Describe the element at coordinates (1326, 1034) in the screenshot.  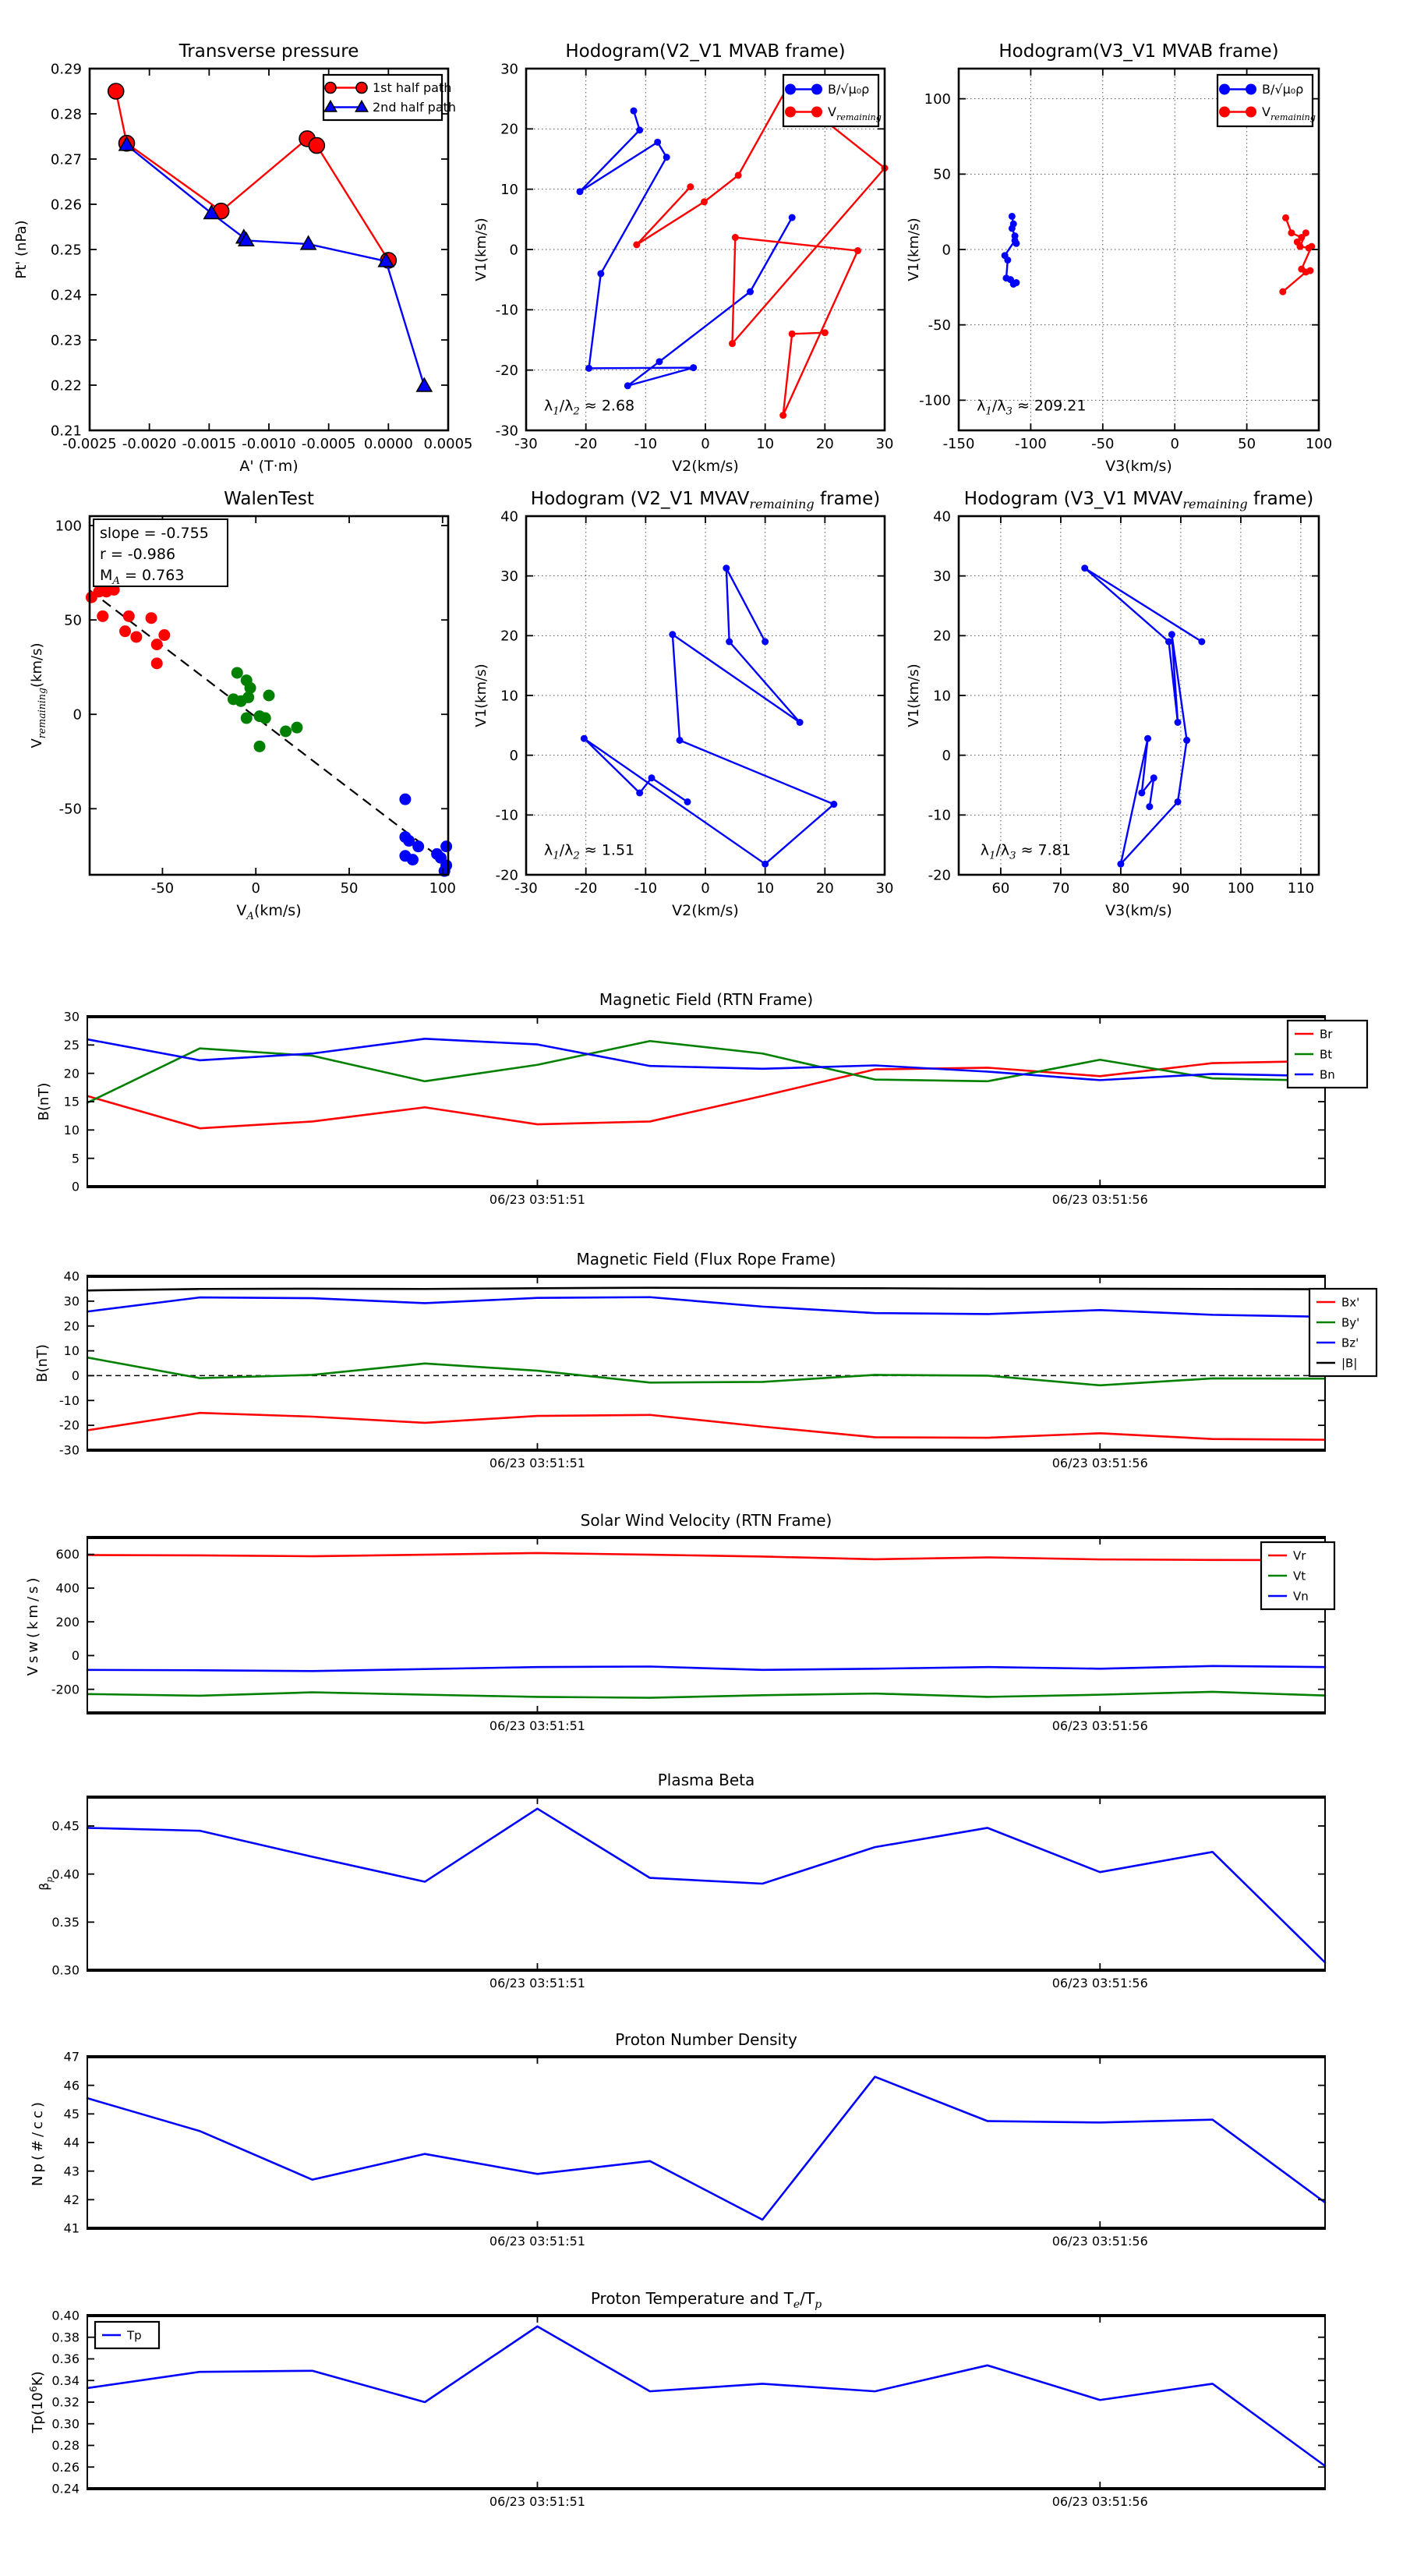
I see `svg-text: Br` at that location.